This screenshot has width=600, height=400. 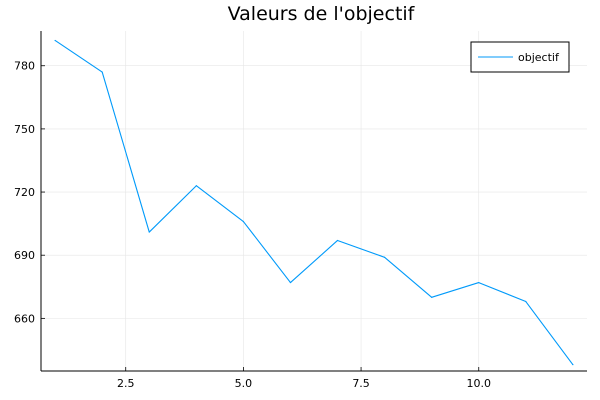 What do you see at coordinates (322, 14) in the screenshot?
I see `chart-title: Valeurs de l'objectif` at bounding box center [322, 14].